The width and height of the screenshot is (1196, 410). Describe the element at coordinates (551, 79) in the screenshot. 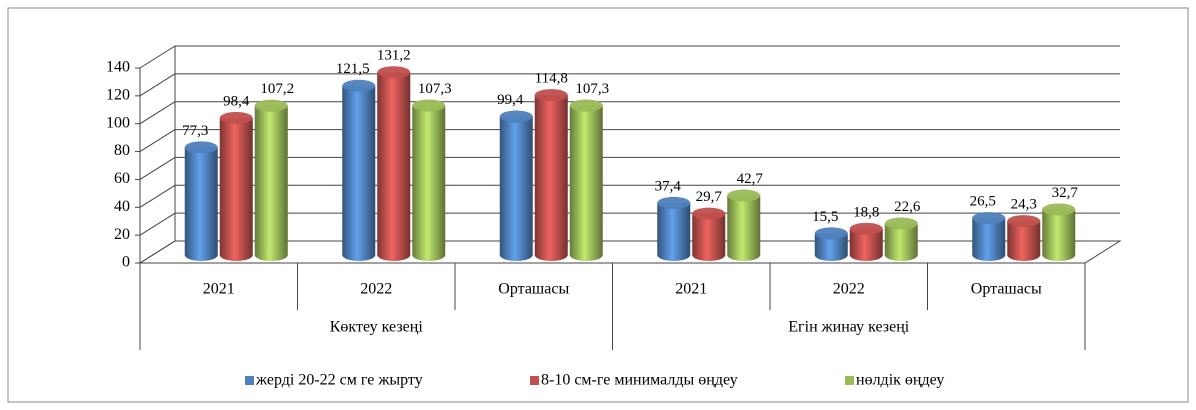

I see `value-label: 114,8` at that location.